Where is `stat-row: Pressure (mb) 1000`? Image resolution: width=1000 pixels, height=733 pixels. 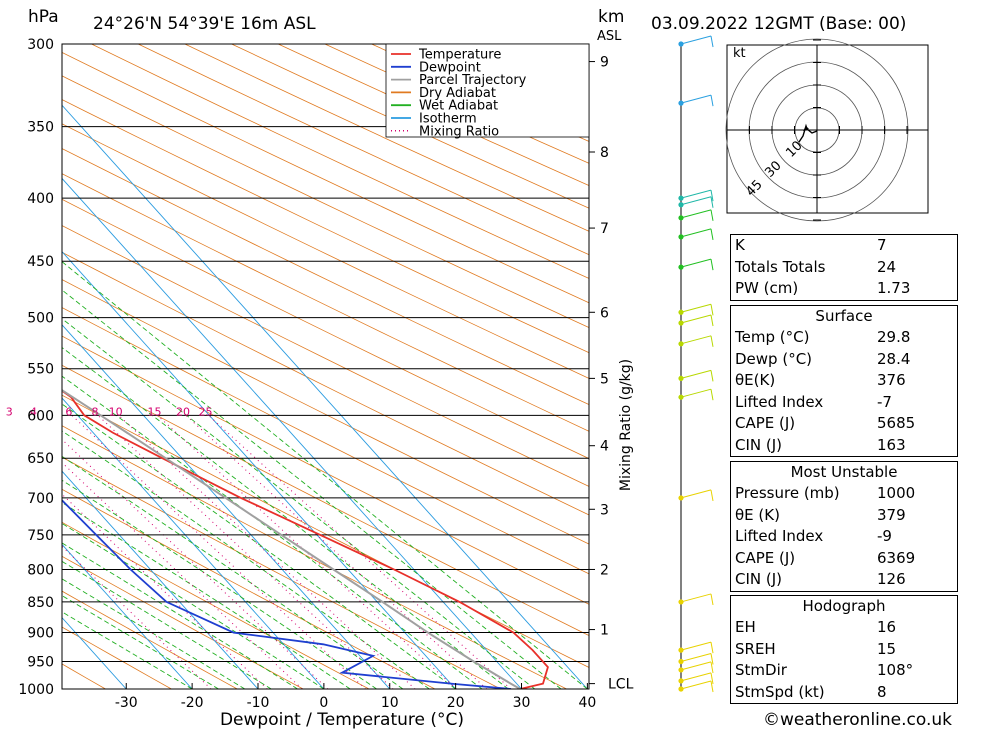
stat-row: Pressure (mb) 1000 is located at coordinates (844, 494).